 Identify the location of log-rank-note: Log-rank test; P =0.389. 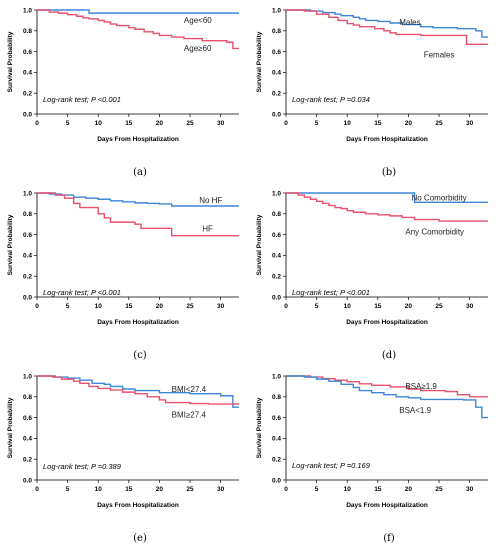
(82, 466).